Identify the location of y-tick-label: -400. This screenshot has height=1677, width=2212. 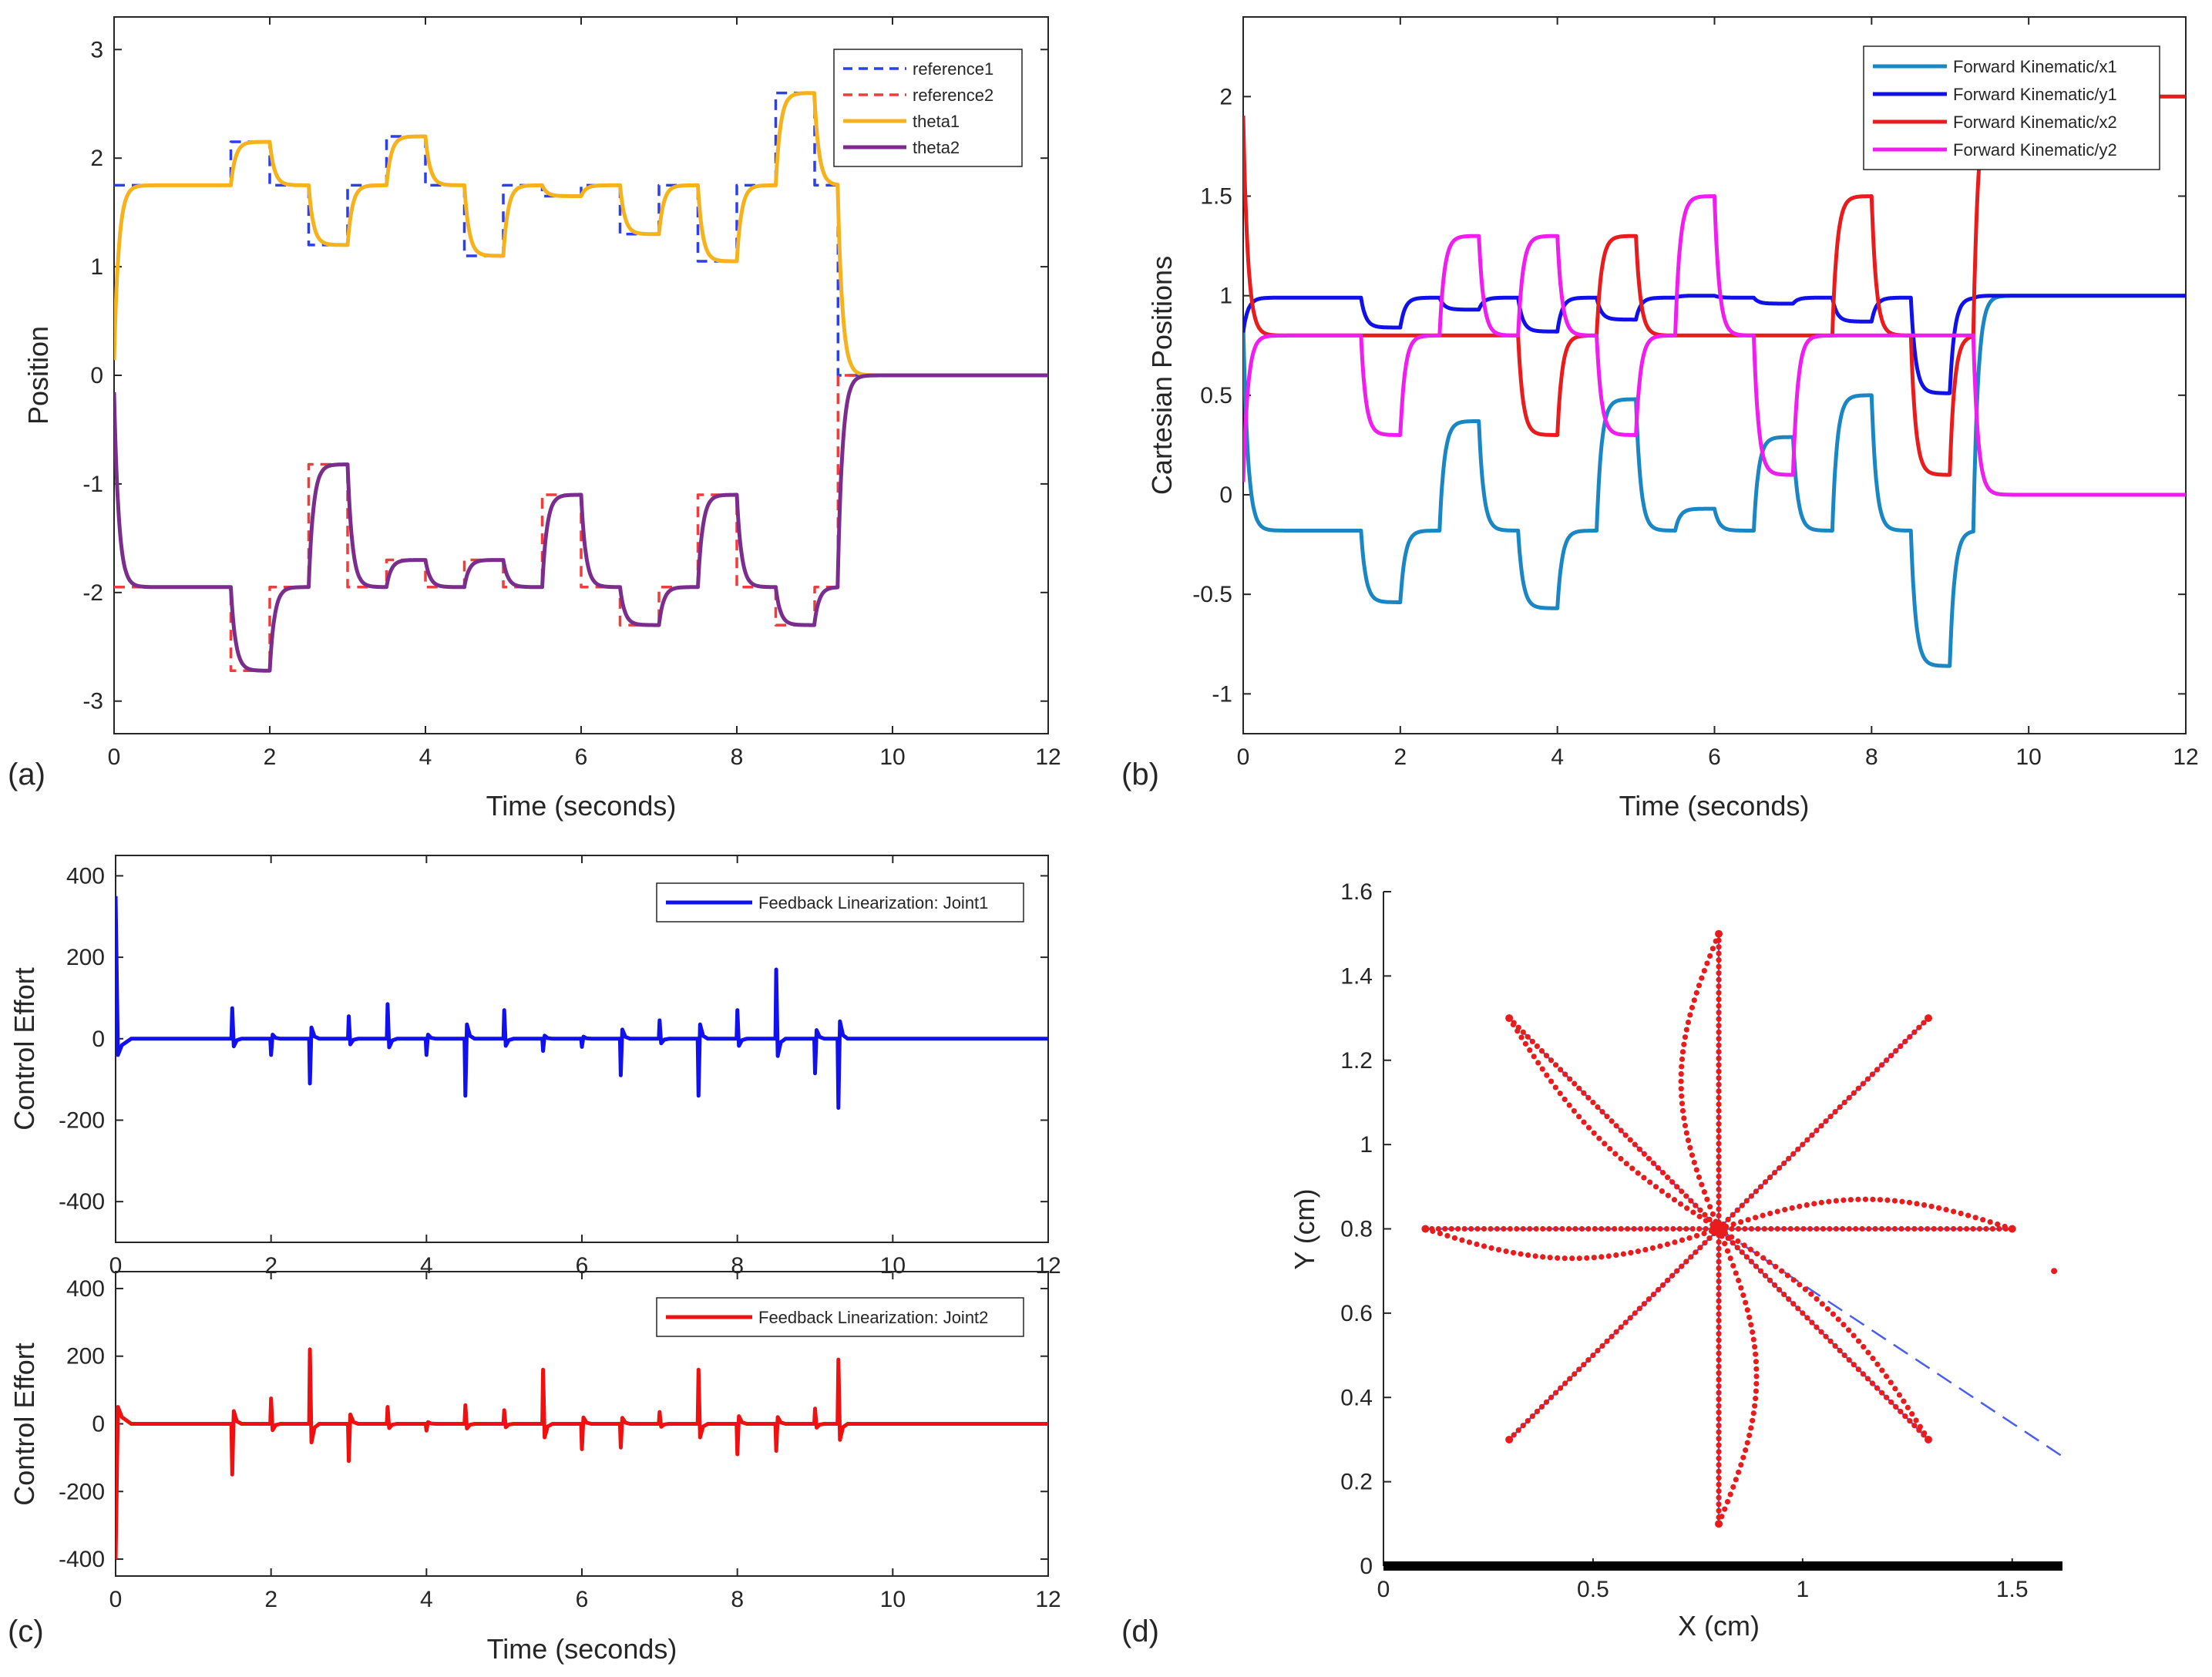
(82, 1559).